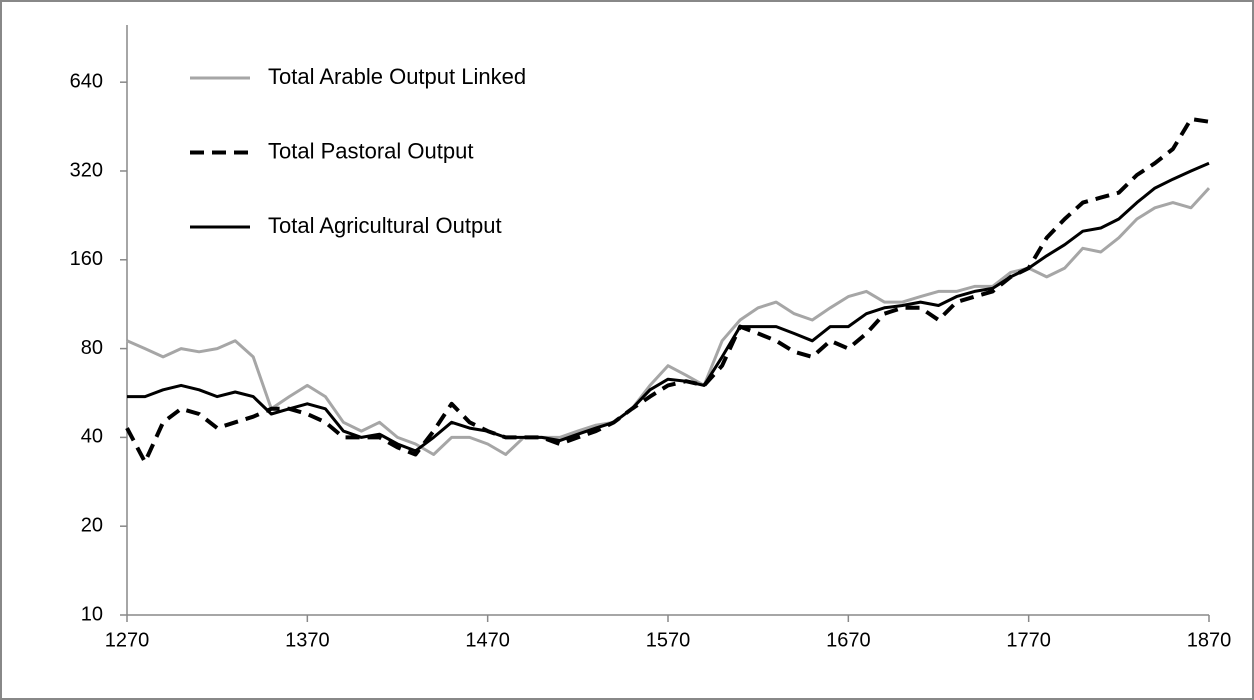  Describe the element at coordinates (307, 640) in the screenshot. I see `x-tick-label: 1370` at that location.